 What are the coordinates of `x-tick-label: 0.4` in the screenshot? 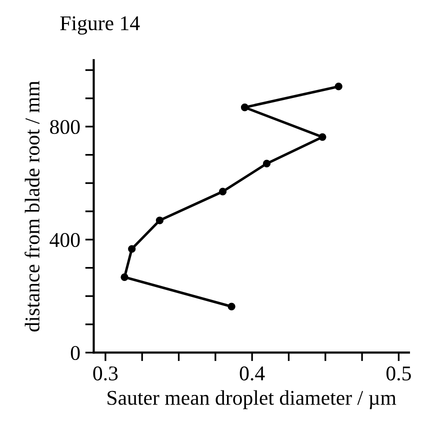 It's located at (252, 373).